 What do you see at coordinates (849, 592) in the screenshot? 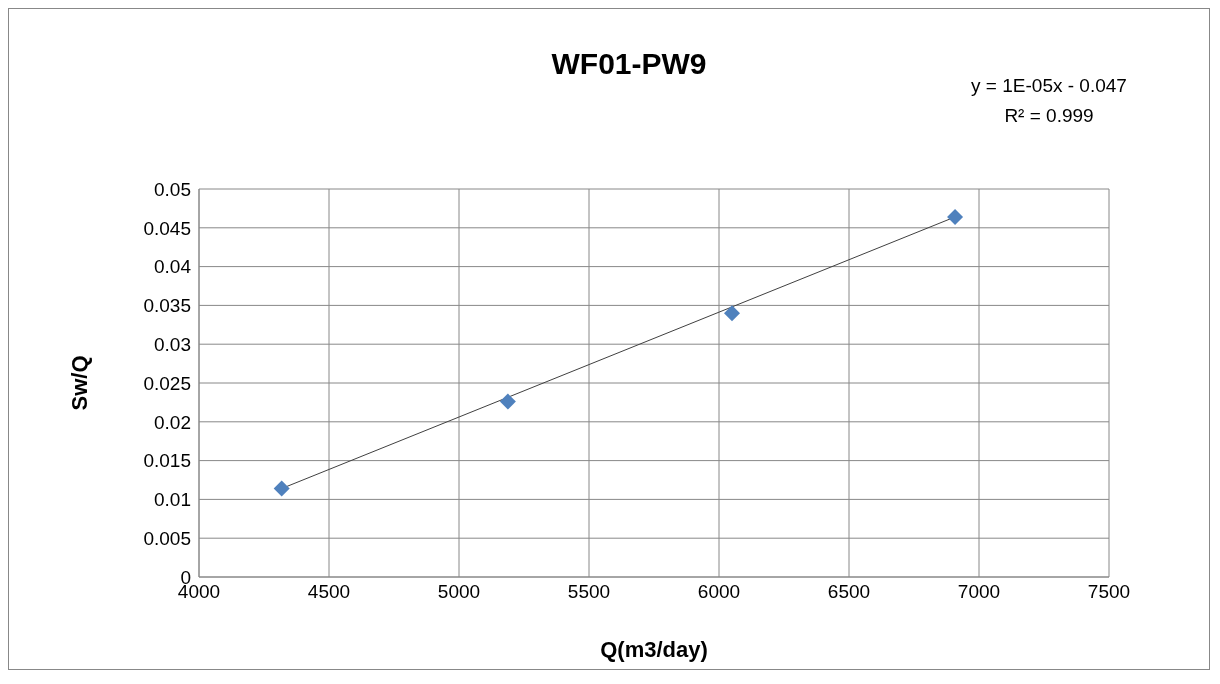
I see `x-tick-label: 6500` at bounding box center [849, 592].